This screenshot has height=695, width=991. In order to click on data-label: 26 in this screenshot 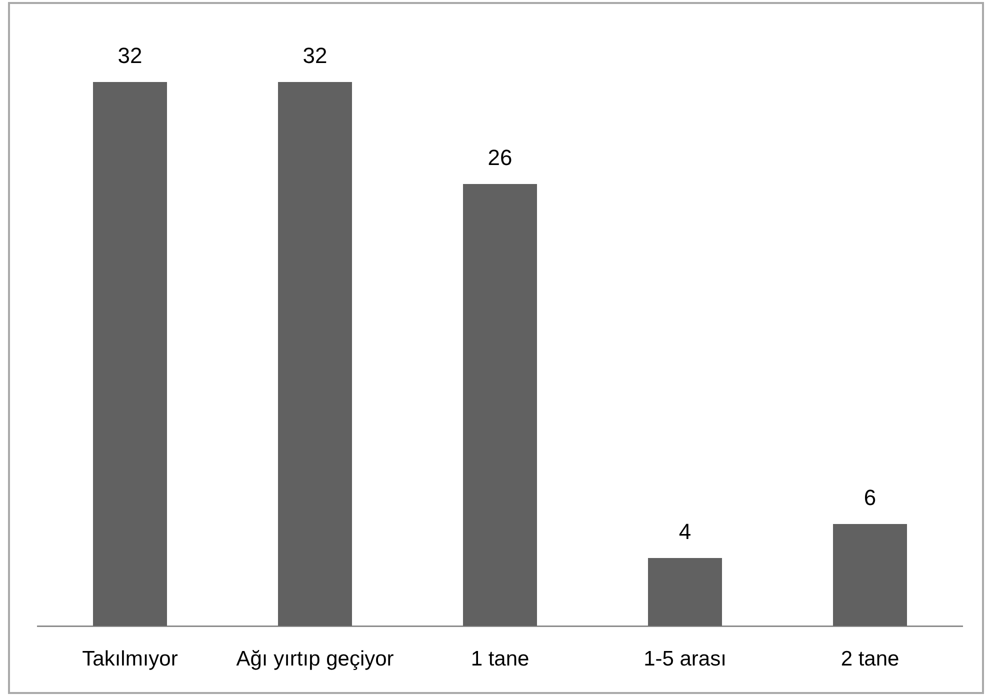, I will do `click(500, 157)`.